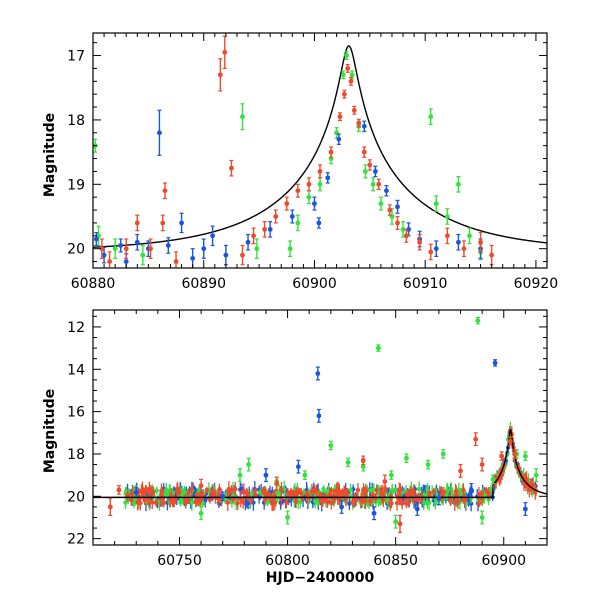 The image size is (600, 605). I want to click on model-curve, so click(320, 463).